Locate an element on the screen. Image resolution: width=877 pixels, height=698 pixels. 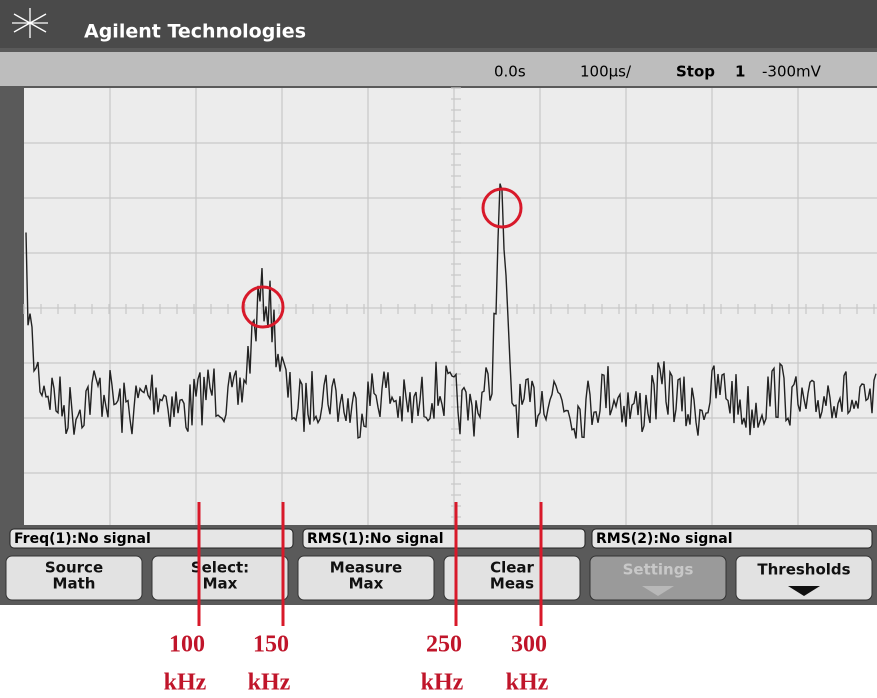
softkey-label: Measure is located at coordinates (366, 568).